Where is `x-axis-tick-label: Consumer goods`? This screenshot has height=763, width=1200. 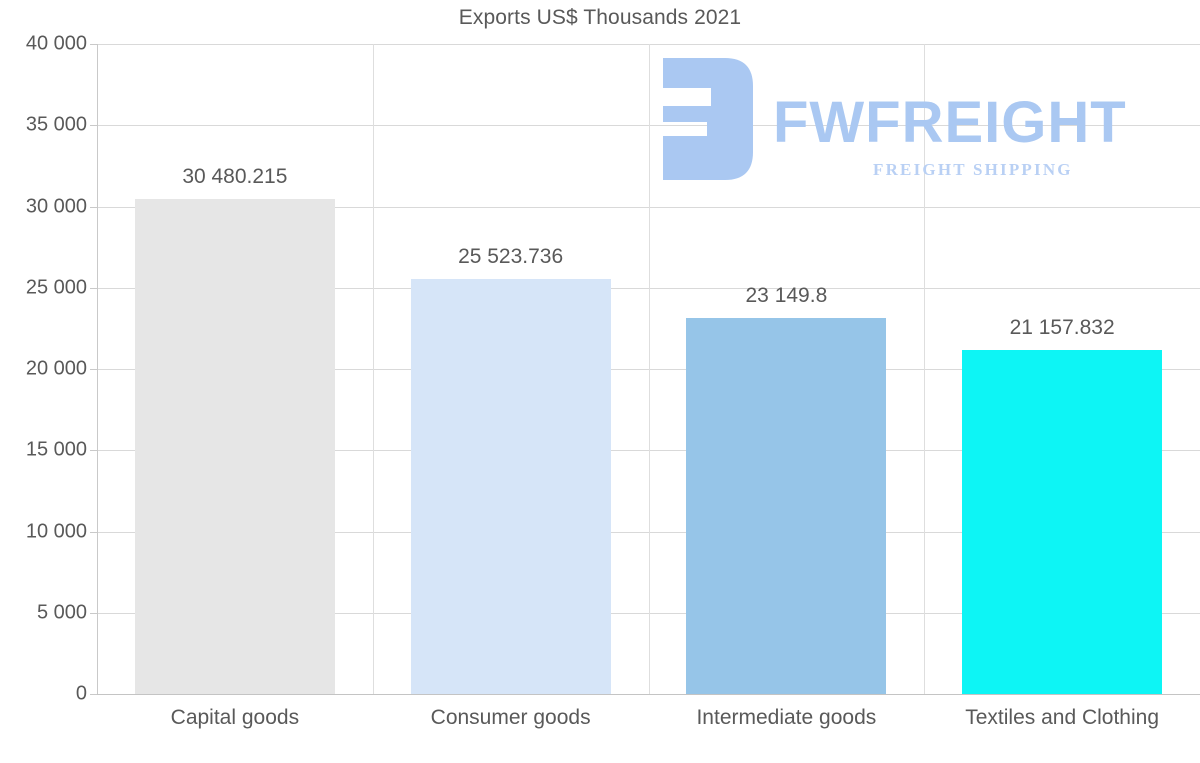 x-axis-tick-label: Consumer goods is located at coordinates (510, 717).